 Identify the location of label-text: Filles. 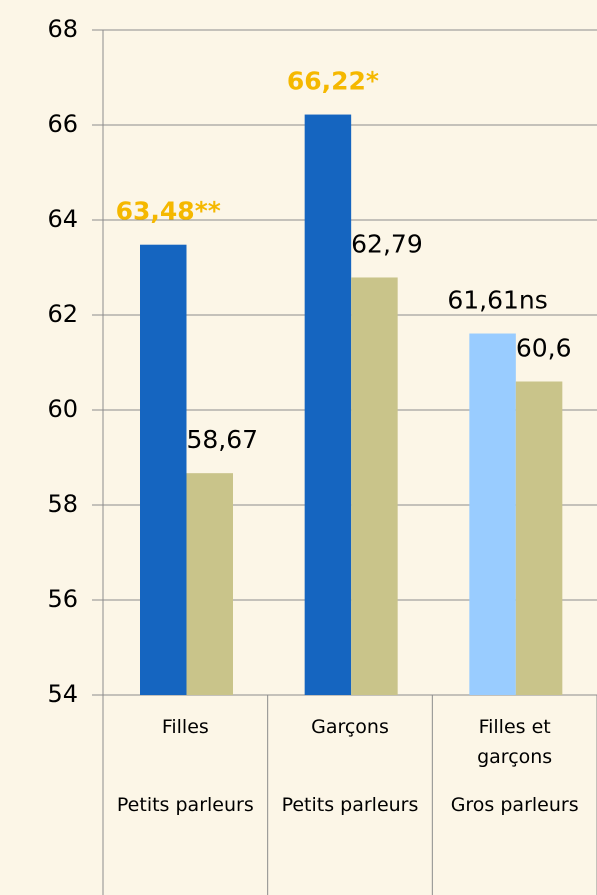
(185, 727).